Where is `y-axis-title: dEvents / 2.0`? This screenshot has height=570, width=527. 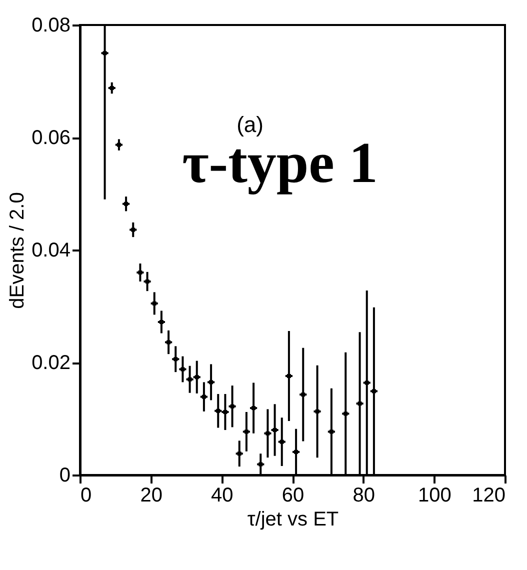
y-axis-title: dEvents / 2.0 is located at coordinates (17, 250).